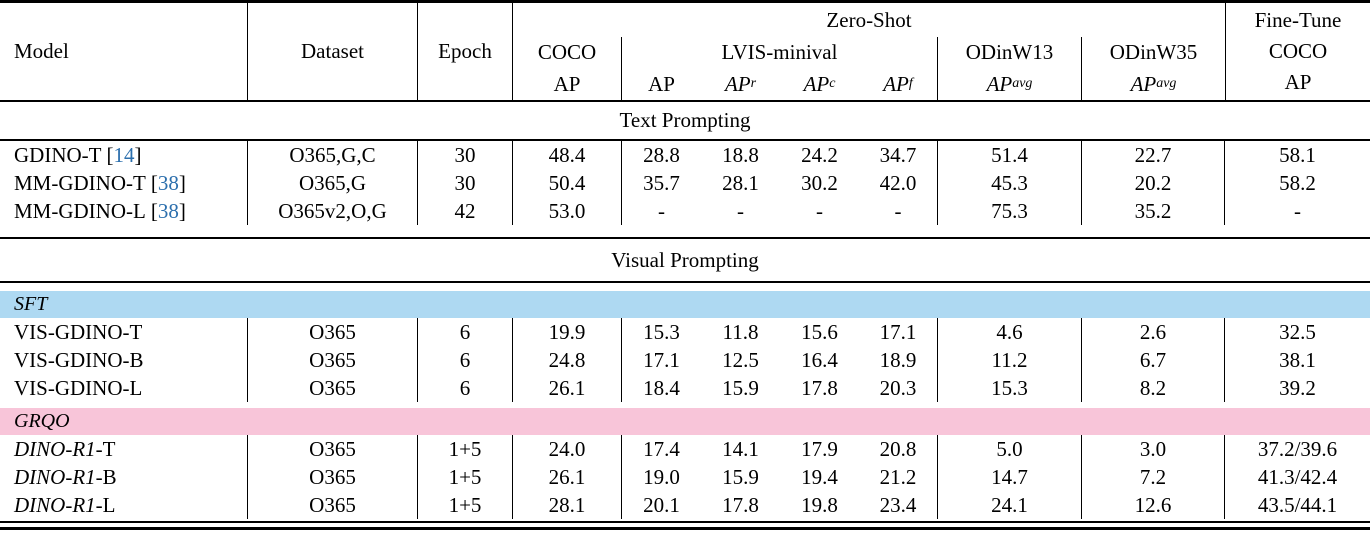 This screenshot has width=1370, height=536. I want to click on lvis-ap-c-cell: 19.8, so click(819, 504).